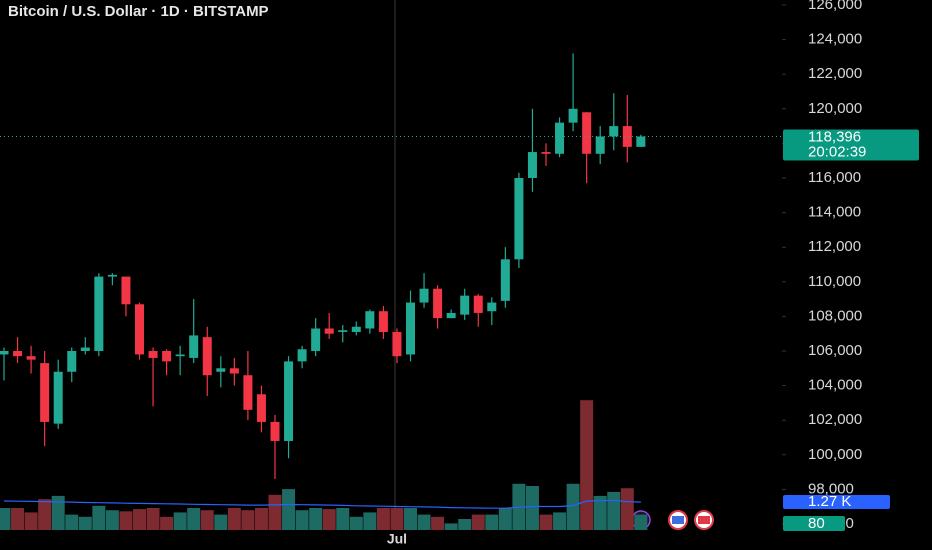 The width and height of the screenshot is (932, 550). I want to click on flag-glyph, so click(704, 520).